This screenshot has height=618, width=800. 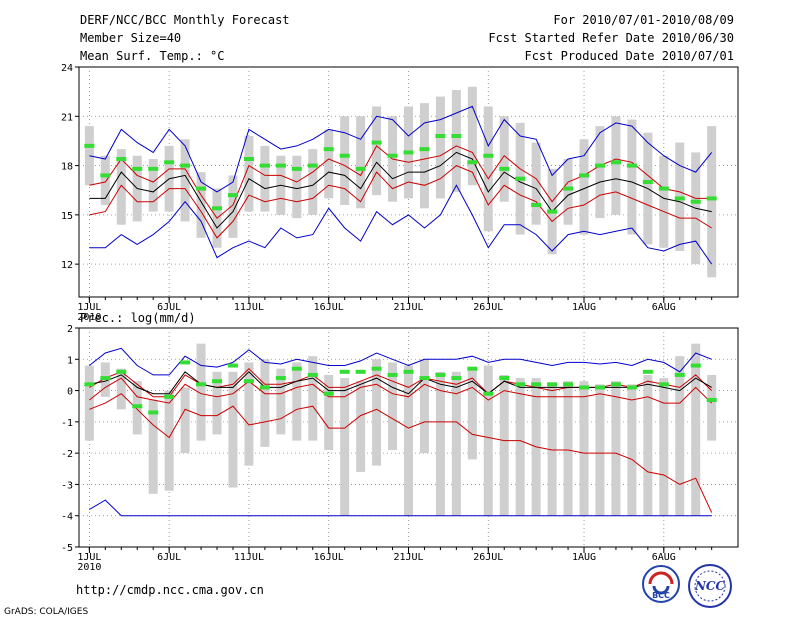 What do you see at coordinates (661, 578) in the screenshot?
I see `bcc-logo-swirl-icon` at bounding box center [661, 578].